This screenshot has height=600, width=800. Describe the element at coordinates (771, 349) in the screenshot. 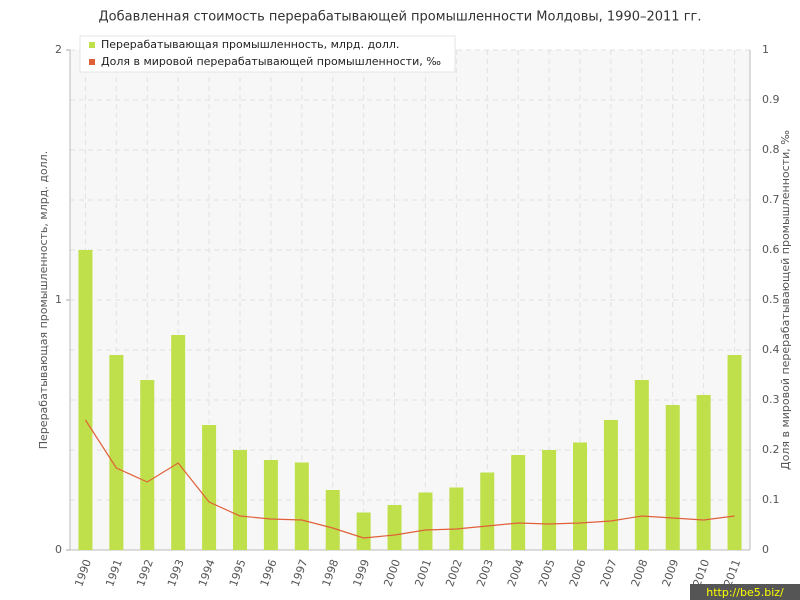

I see `y2-tick-label: 0.4` at that location.